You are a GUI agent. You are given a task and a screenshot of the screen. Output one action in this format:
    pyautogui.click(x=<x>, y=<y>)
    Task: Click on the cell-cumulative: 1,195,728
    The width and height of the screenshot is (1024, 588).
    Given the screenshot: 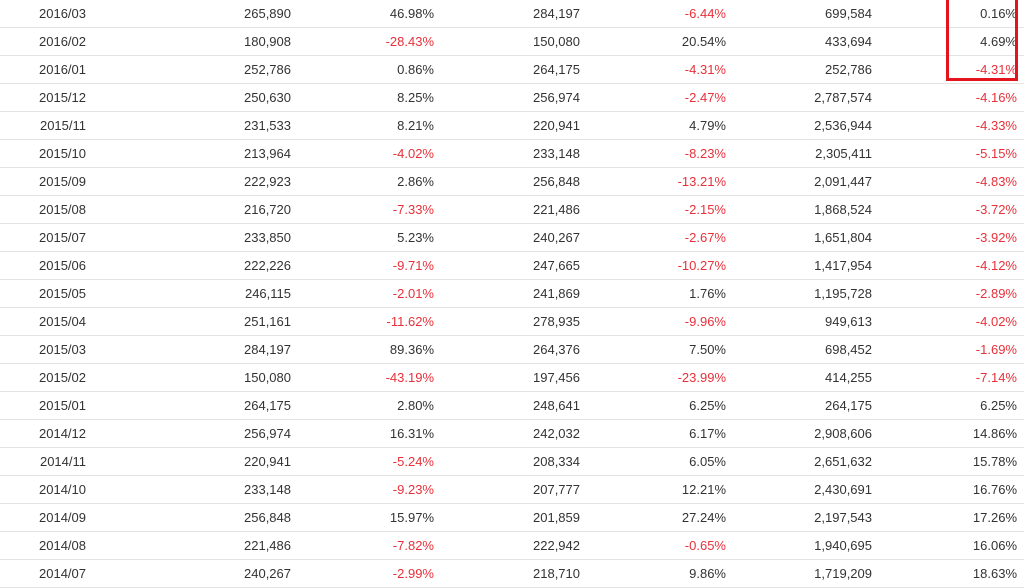 What is the action you would take?
    pyautogui.click(x=799, y=293)
    